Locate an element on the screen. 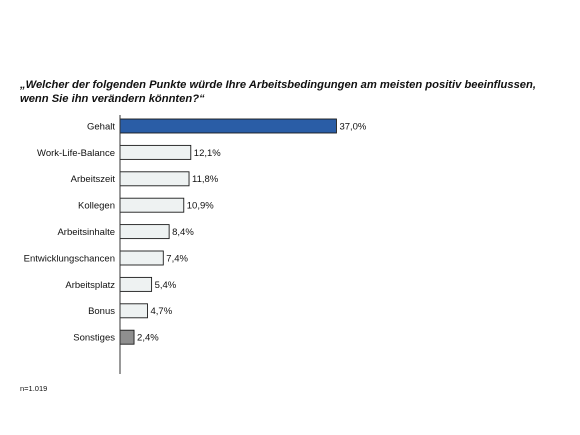 The image size is (580, 435). value-label: 4,7% is located at coordinates (161, 311).